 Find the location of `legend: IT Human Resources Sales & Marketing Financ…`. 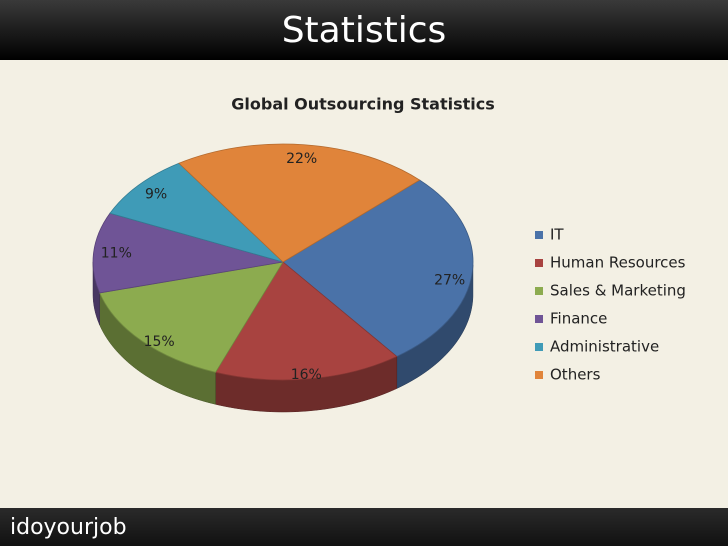

legend: IT Human Resources Sales & Marketing Financ… is located at coordinates (610, 305).